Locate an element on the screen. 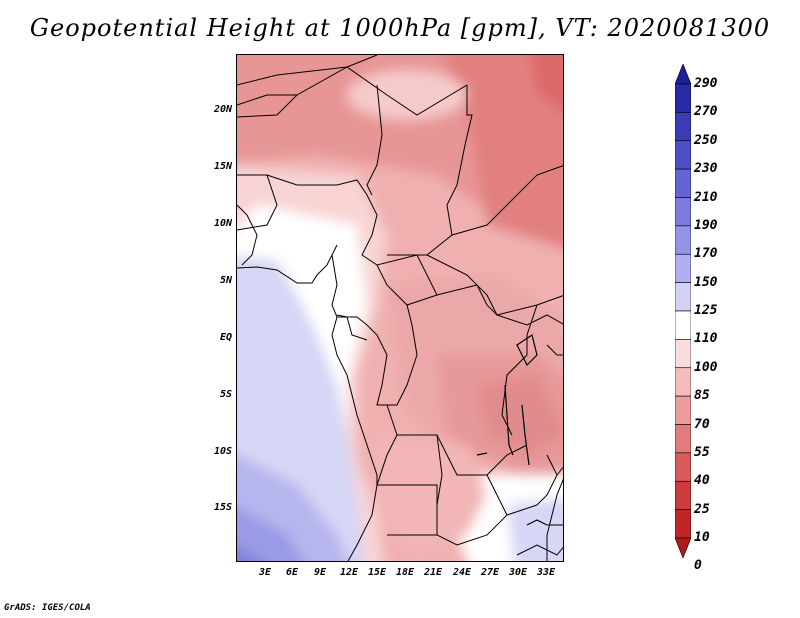 The height and width of the screenshot is (618, 800). colorbar-label: 290 is located at coordinates (706, 83).